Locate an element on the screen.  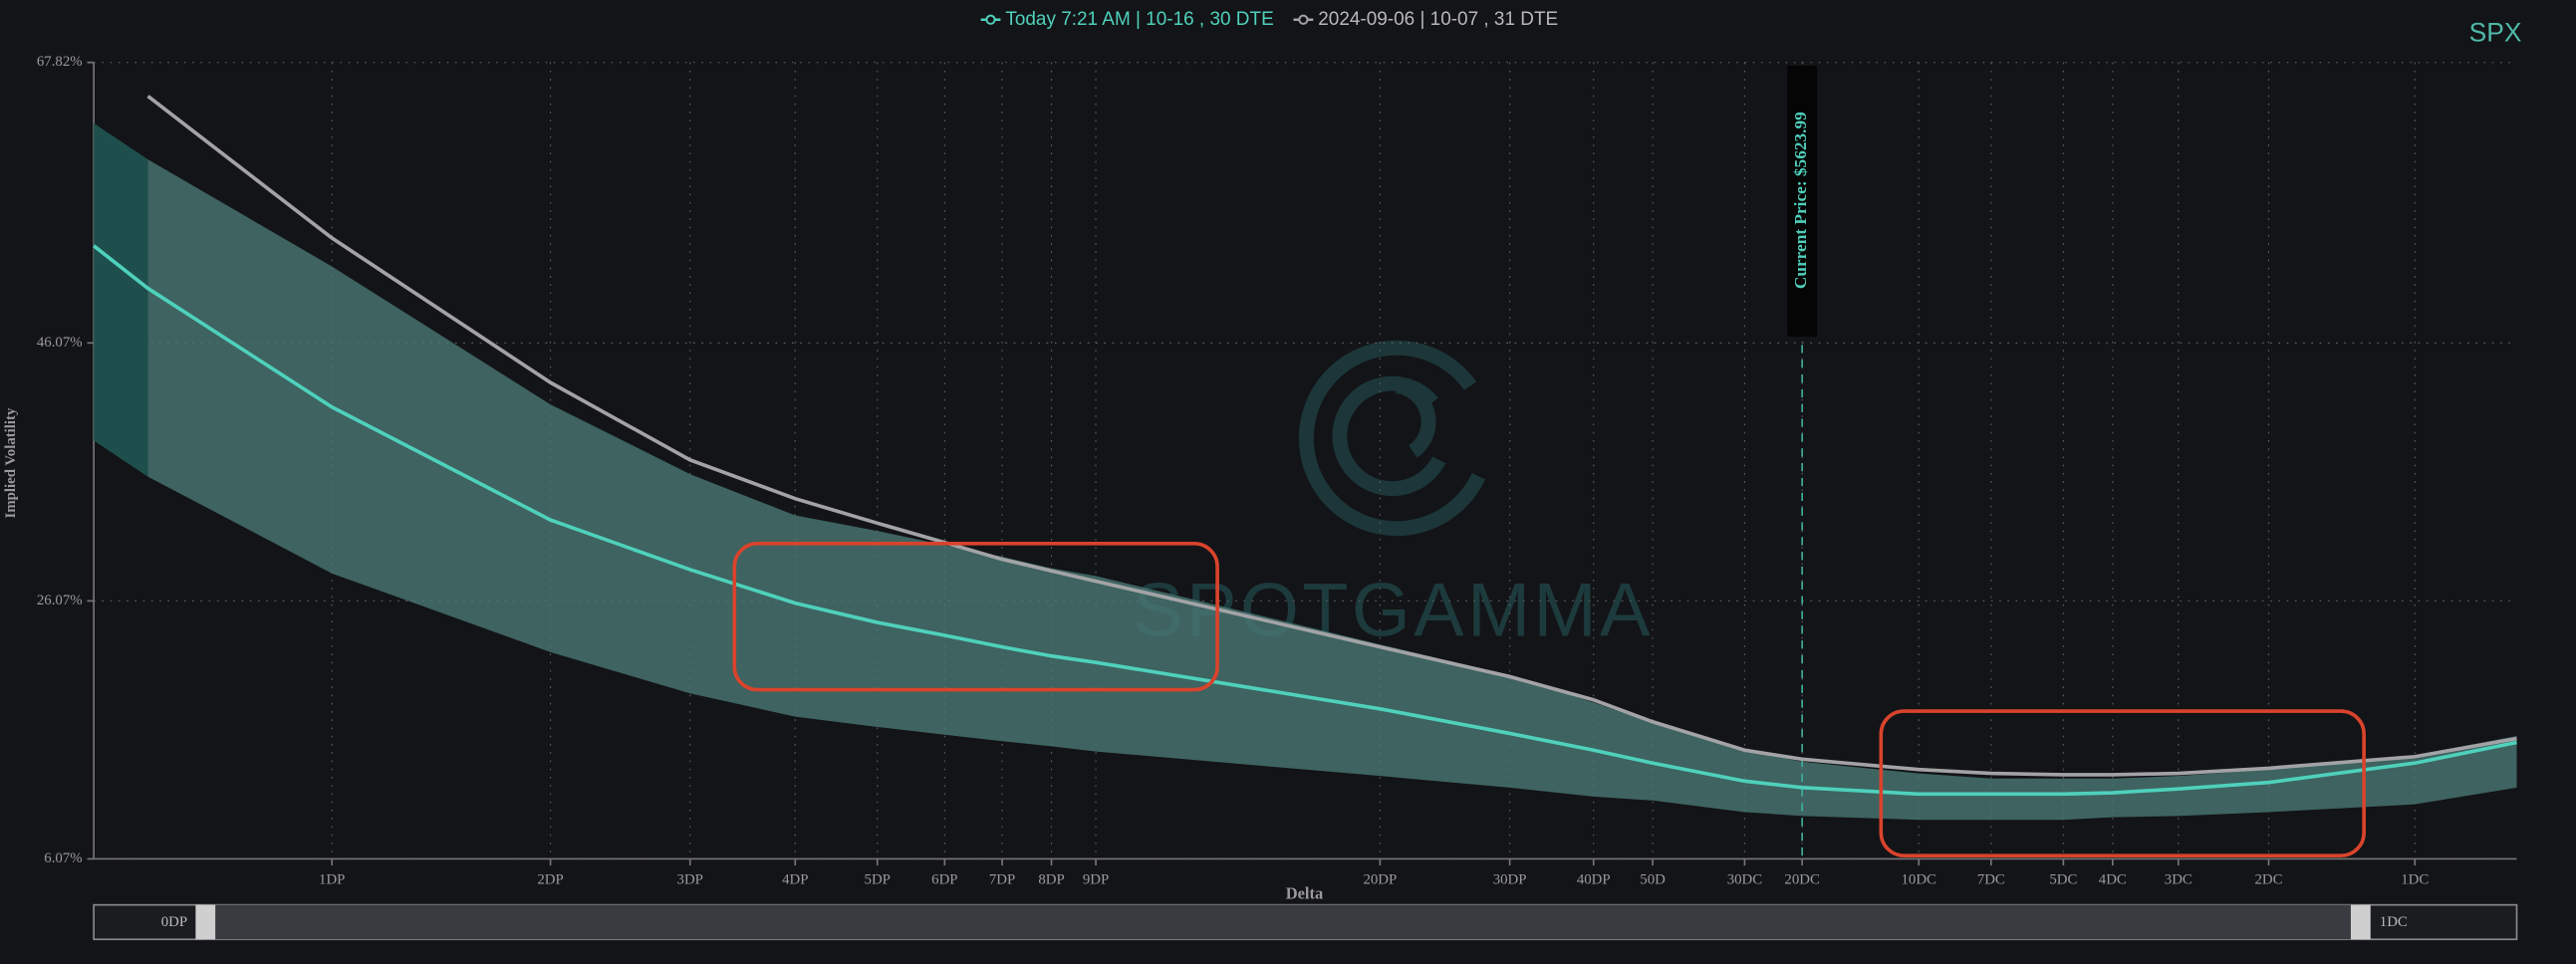
x-tick-label: 20DC is located at coordinates (1802, 879).